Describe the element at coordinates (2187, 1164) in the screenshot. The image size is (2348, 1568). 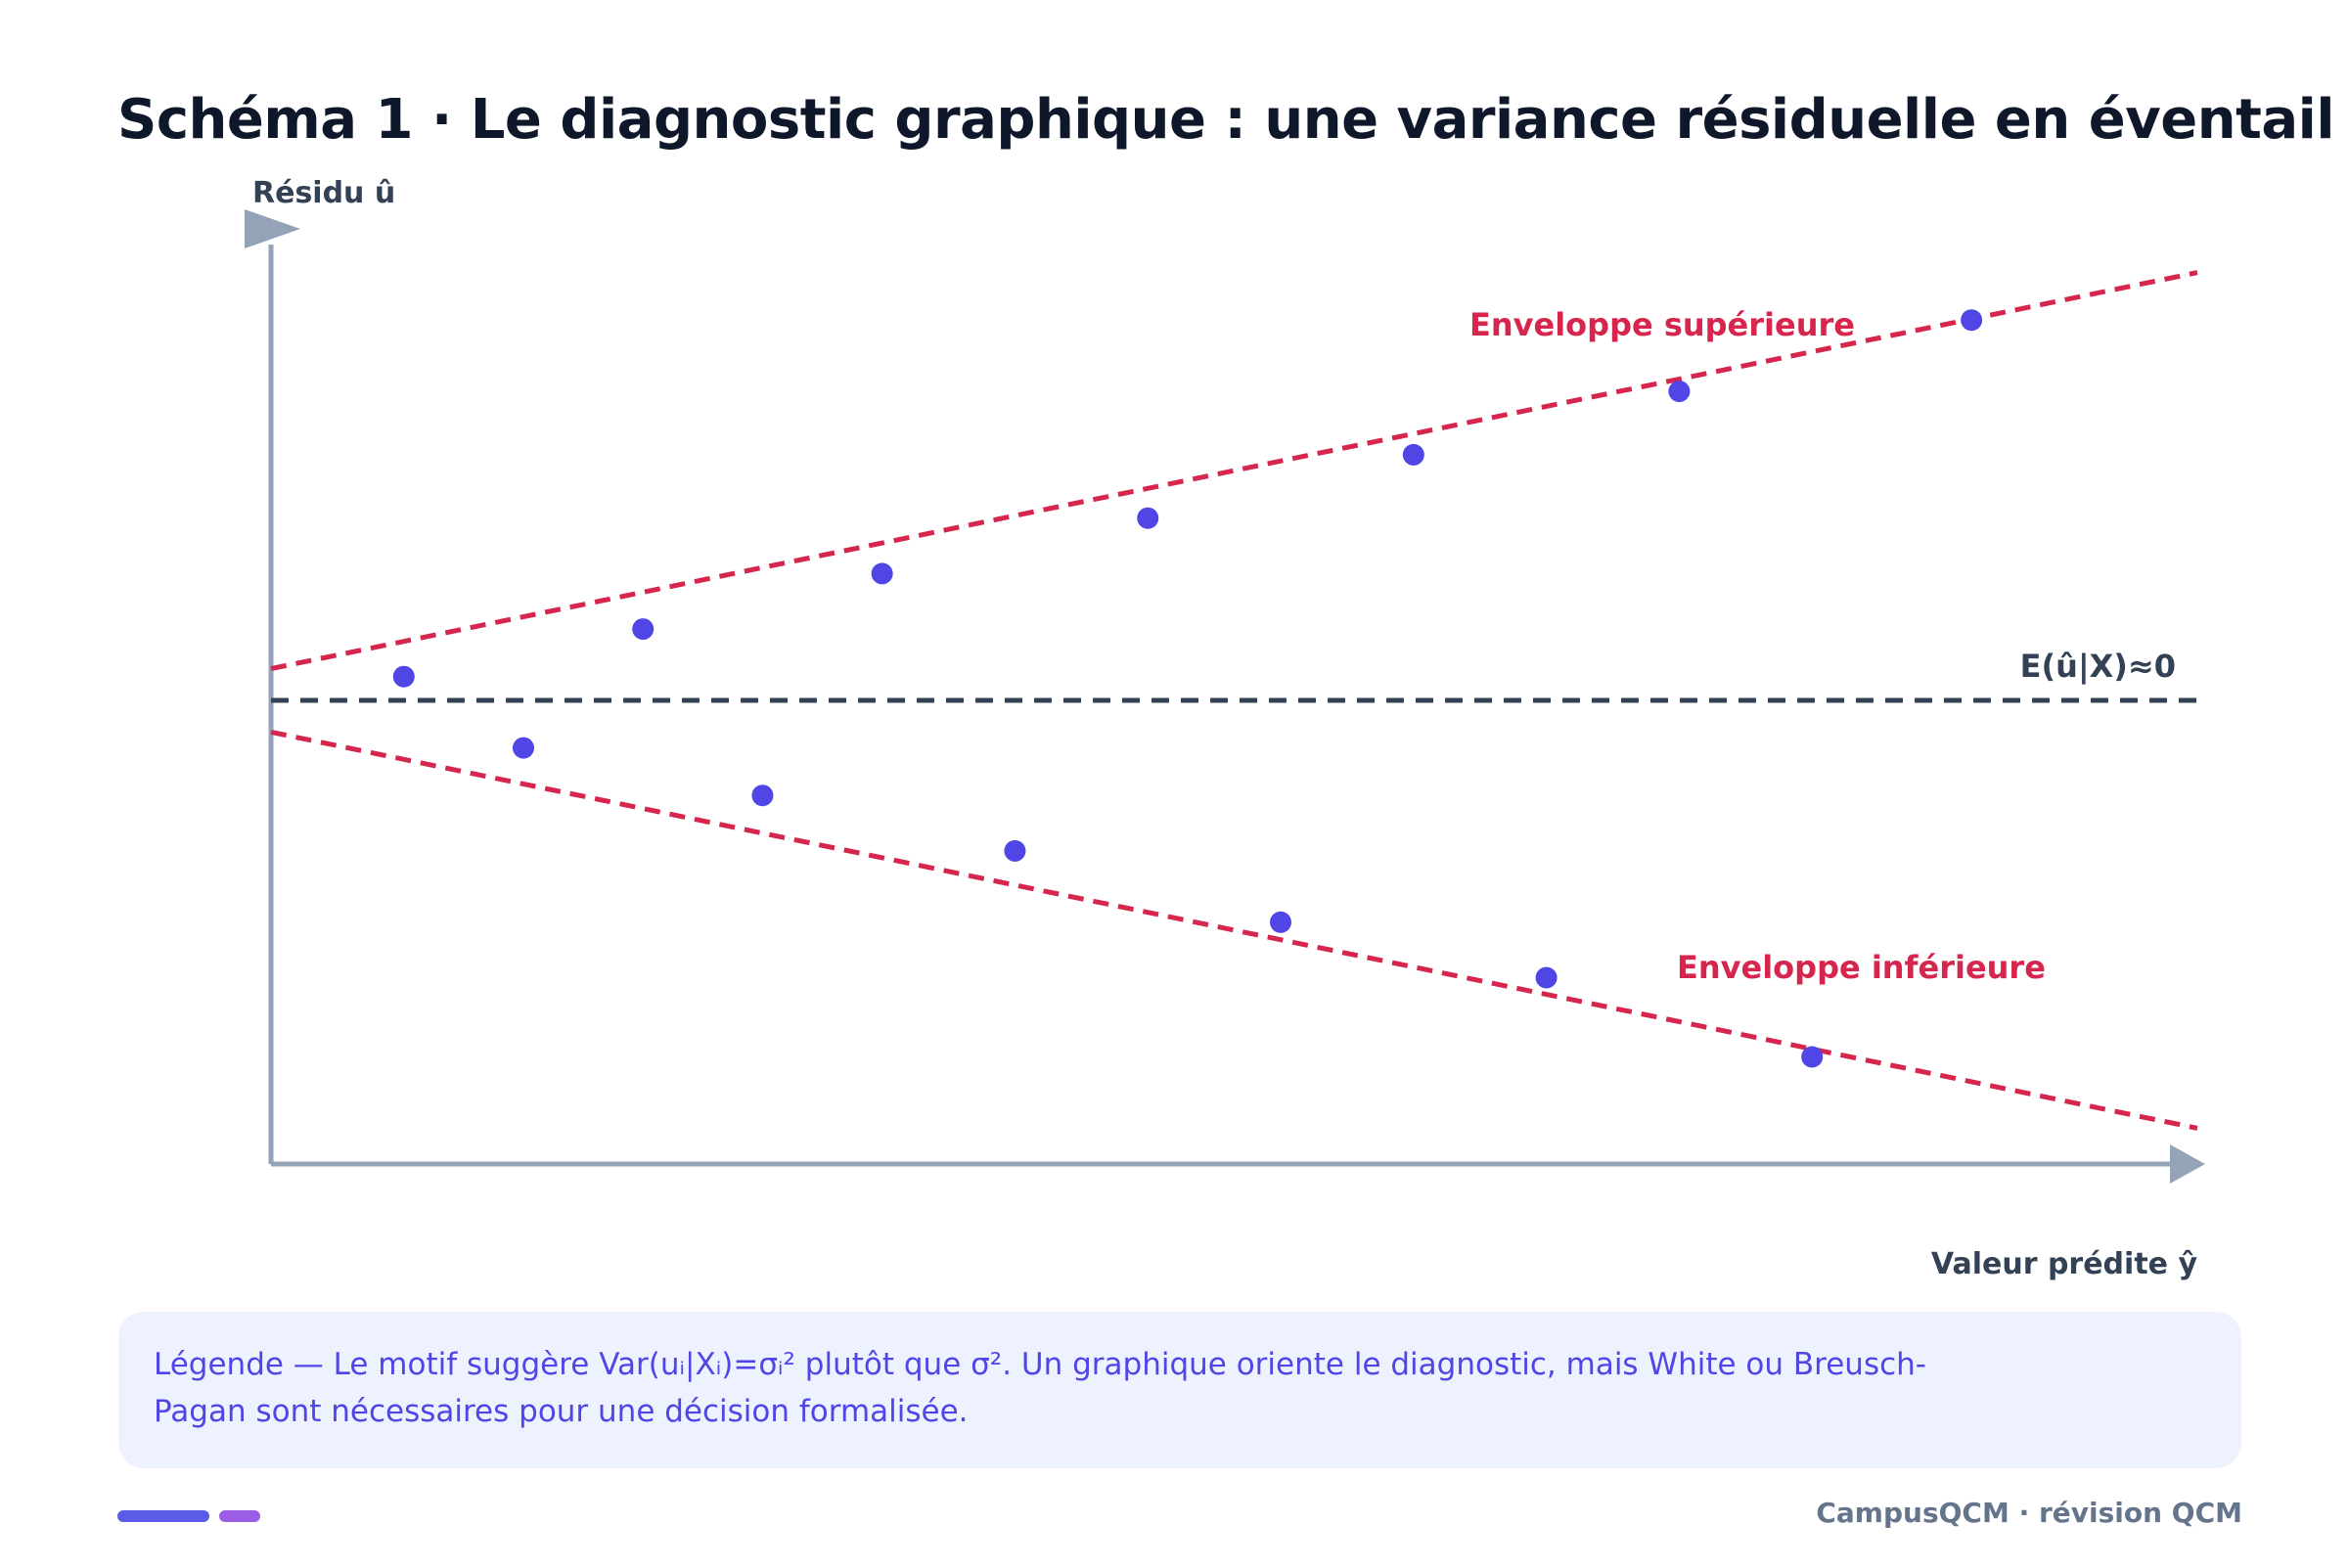
I see `x-axis-arrow` at that location.